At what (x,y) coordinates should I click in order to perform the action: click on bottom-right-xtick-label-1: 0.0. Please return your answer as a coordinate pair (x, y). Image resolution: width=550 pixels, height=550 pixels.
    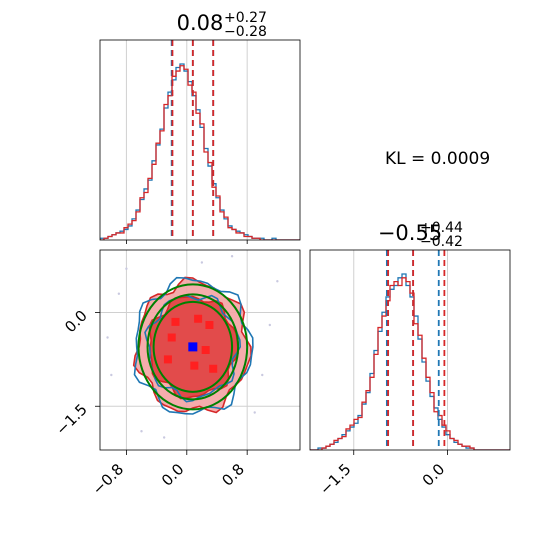
    Looking at the image, I should click on (434, 475).